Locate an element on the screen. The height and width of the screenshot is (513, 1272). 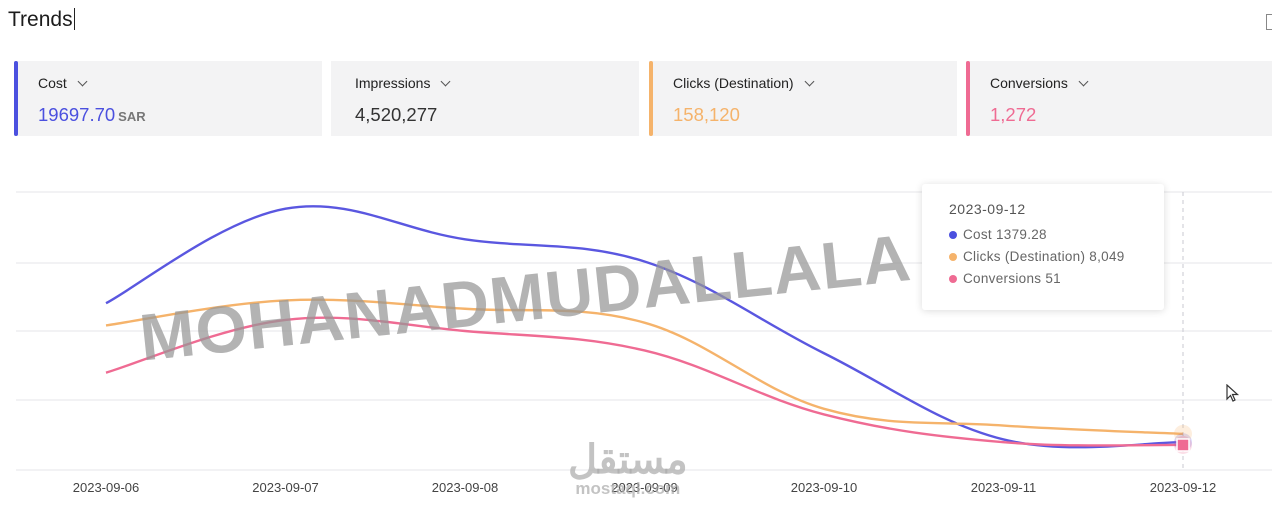
text-caret is located at coordinates (74, 19).